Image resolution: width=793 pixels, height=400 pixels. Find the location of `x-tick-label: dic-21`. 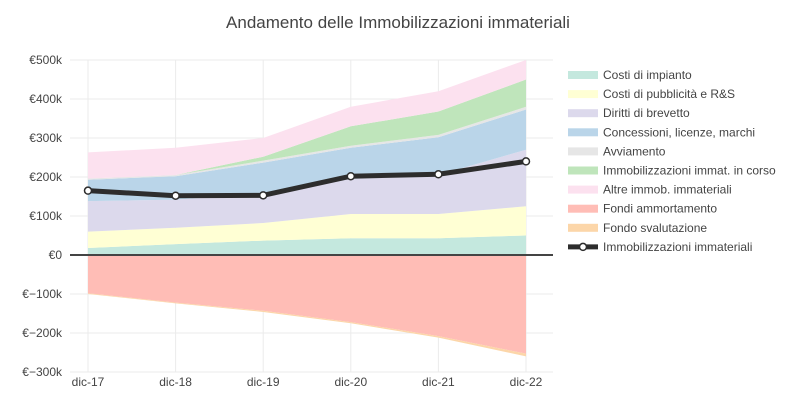

x-tick-label: dic-21 is located at coordinates (438, 382).